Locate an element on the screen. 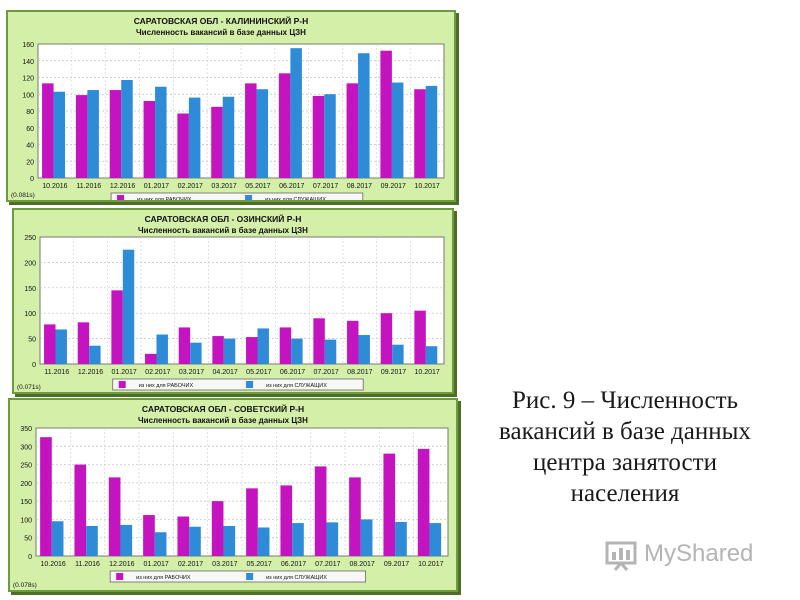 Image resolution: width=800 pixels, height=600 pixels. legend: из них для РАБОЧИХ из них для СЛУЖАЩИХ is located at coordinates (237, 196).